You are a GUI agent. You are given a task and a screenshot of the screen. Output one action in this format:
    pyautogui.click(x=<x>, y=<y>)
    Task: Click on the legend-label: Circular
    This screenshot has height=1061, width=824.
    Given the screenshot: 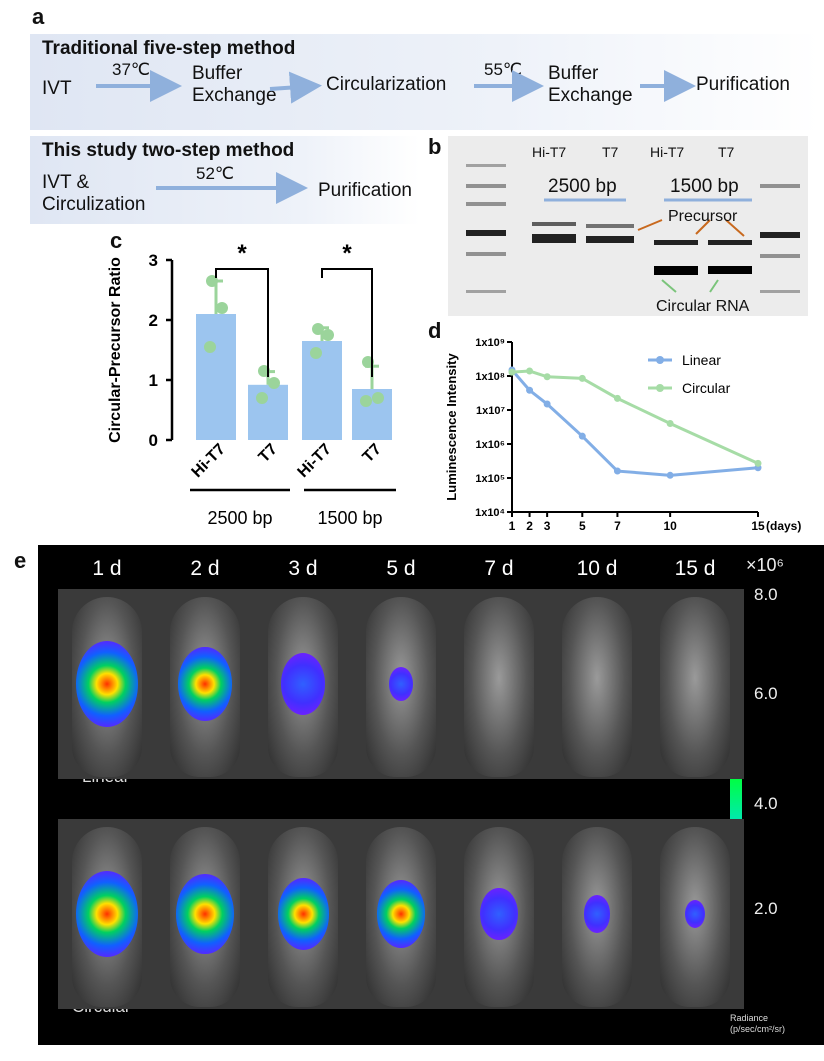 What is the action you would take?
    pyautogui.click(x=706, y=388)
    